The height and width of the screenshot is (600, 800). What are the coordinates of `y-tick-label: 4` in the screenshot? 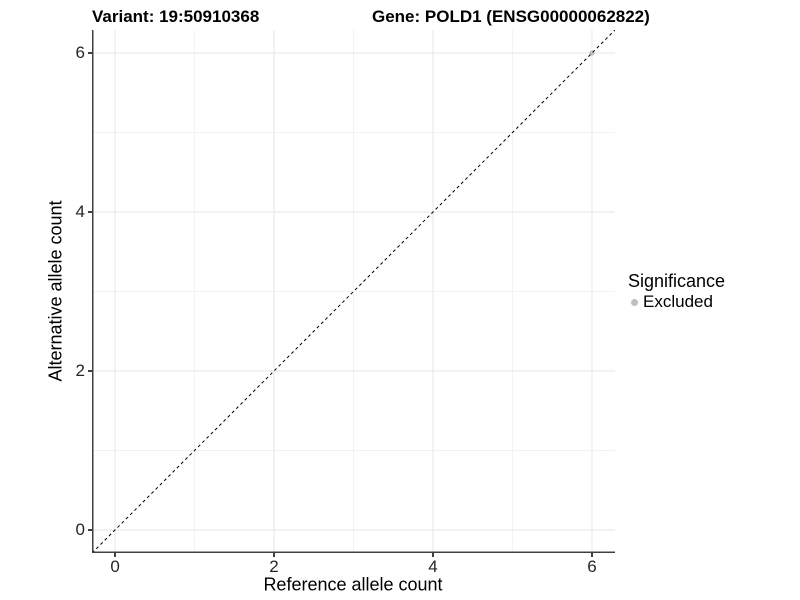 It's located at (80, 212).